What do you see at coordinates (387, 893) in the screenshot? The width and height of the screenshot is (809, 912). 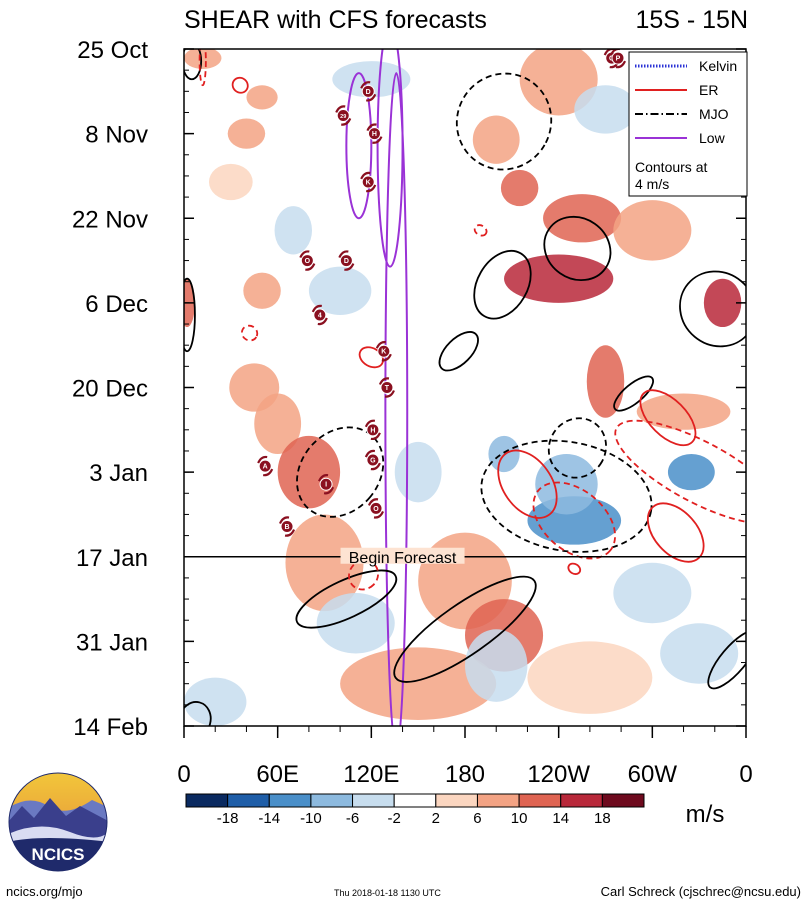 I see `footer-center: Thu 2018-01-18 1130 UTC` at bounding box center [387, 893].